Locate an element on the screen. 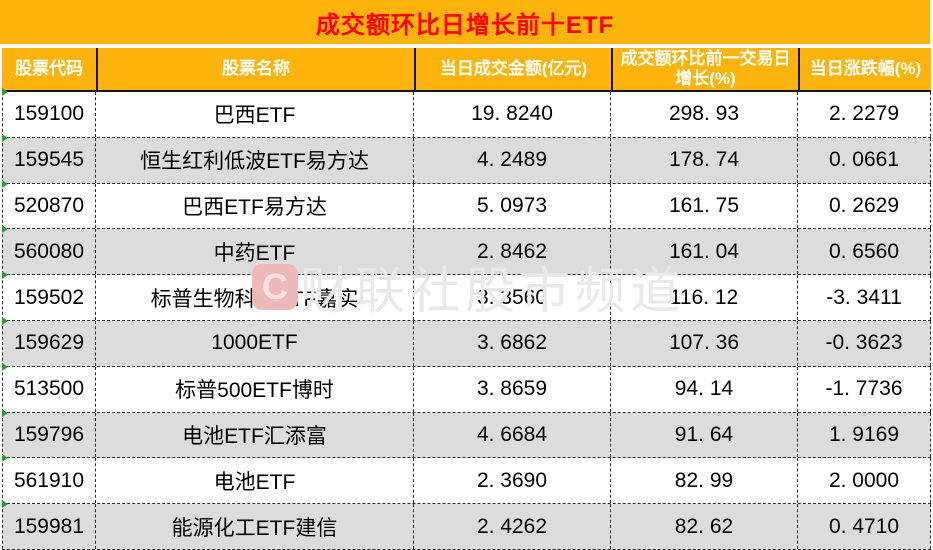 This screenshot has width=933, height=550. cell-code: 159981 is located at coordinates (49, 526).